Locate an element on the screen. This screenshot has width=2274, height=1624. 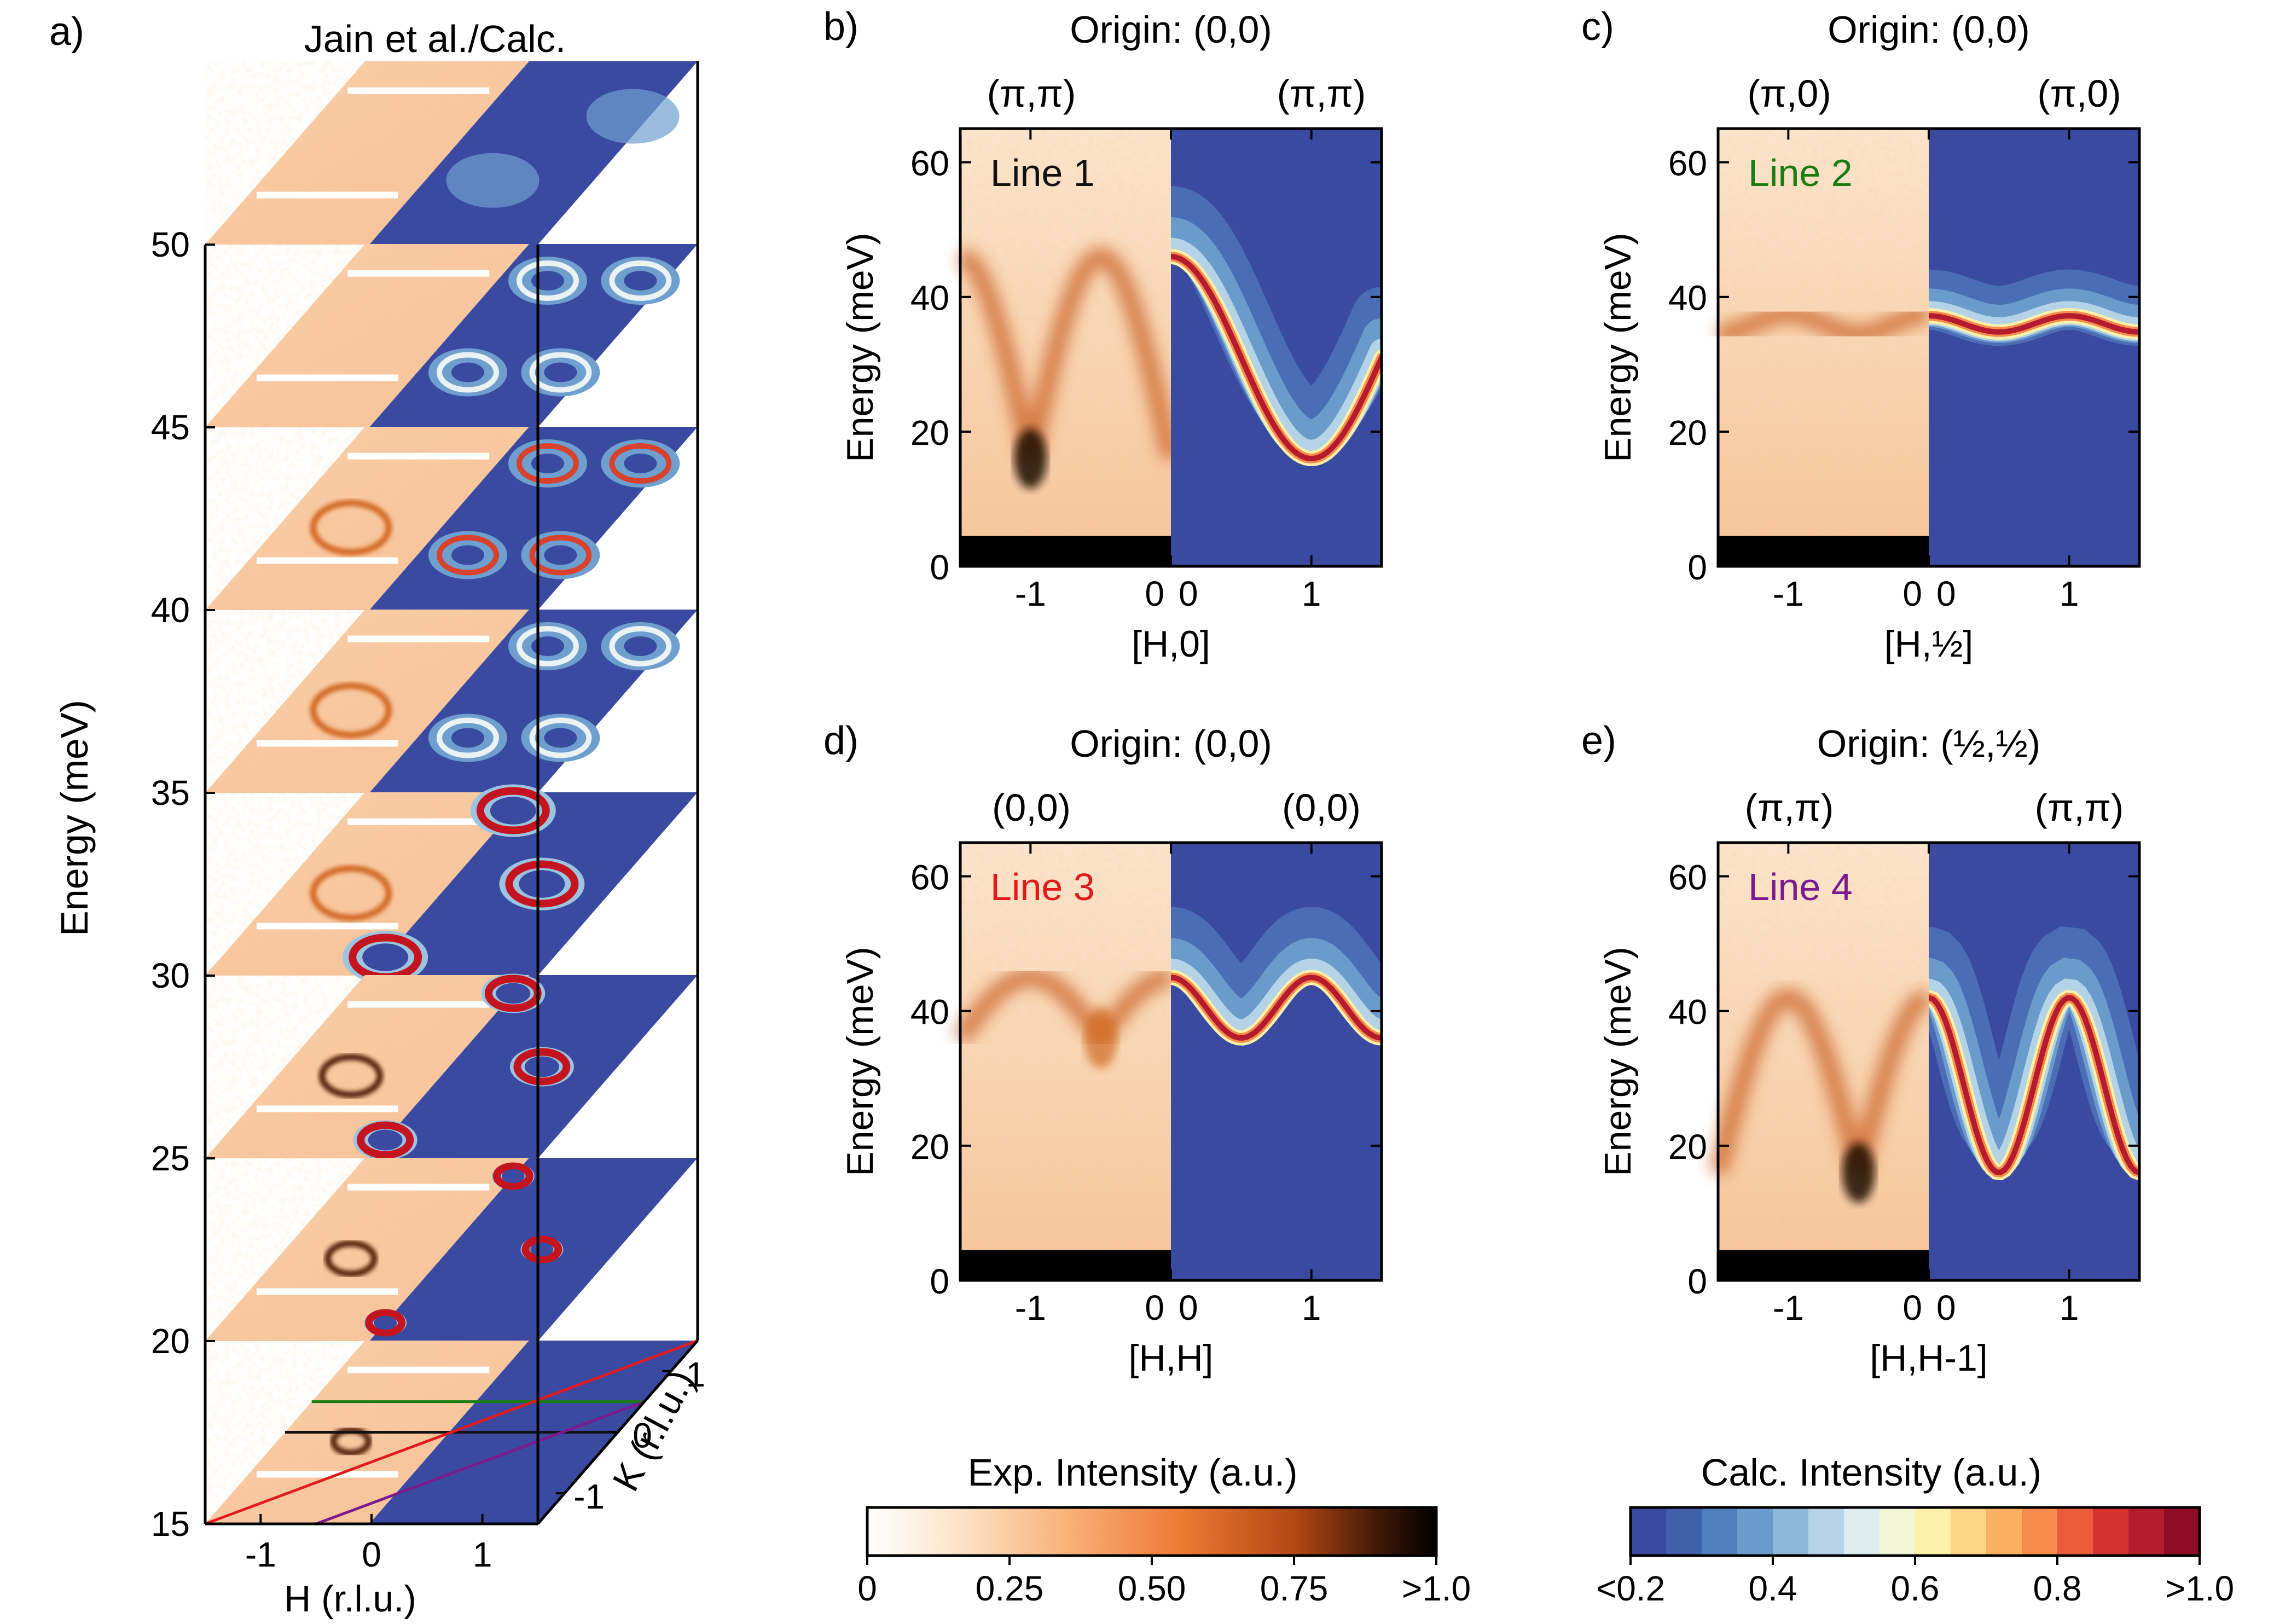
y-tick-label: 60 is located at coordinates (930, 877).